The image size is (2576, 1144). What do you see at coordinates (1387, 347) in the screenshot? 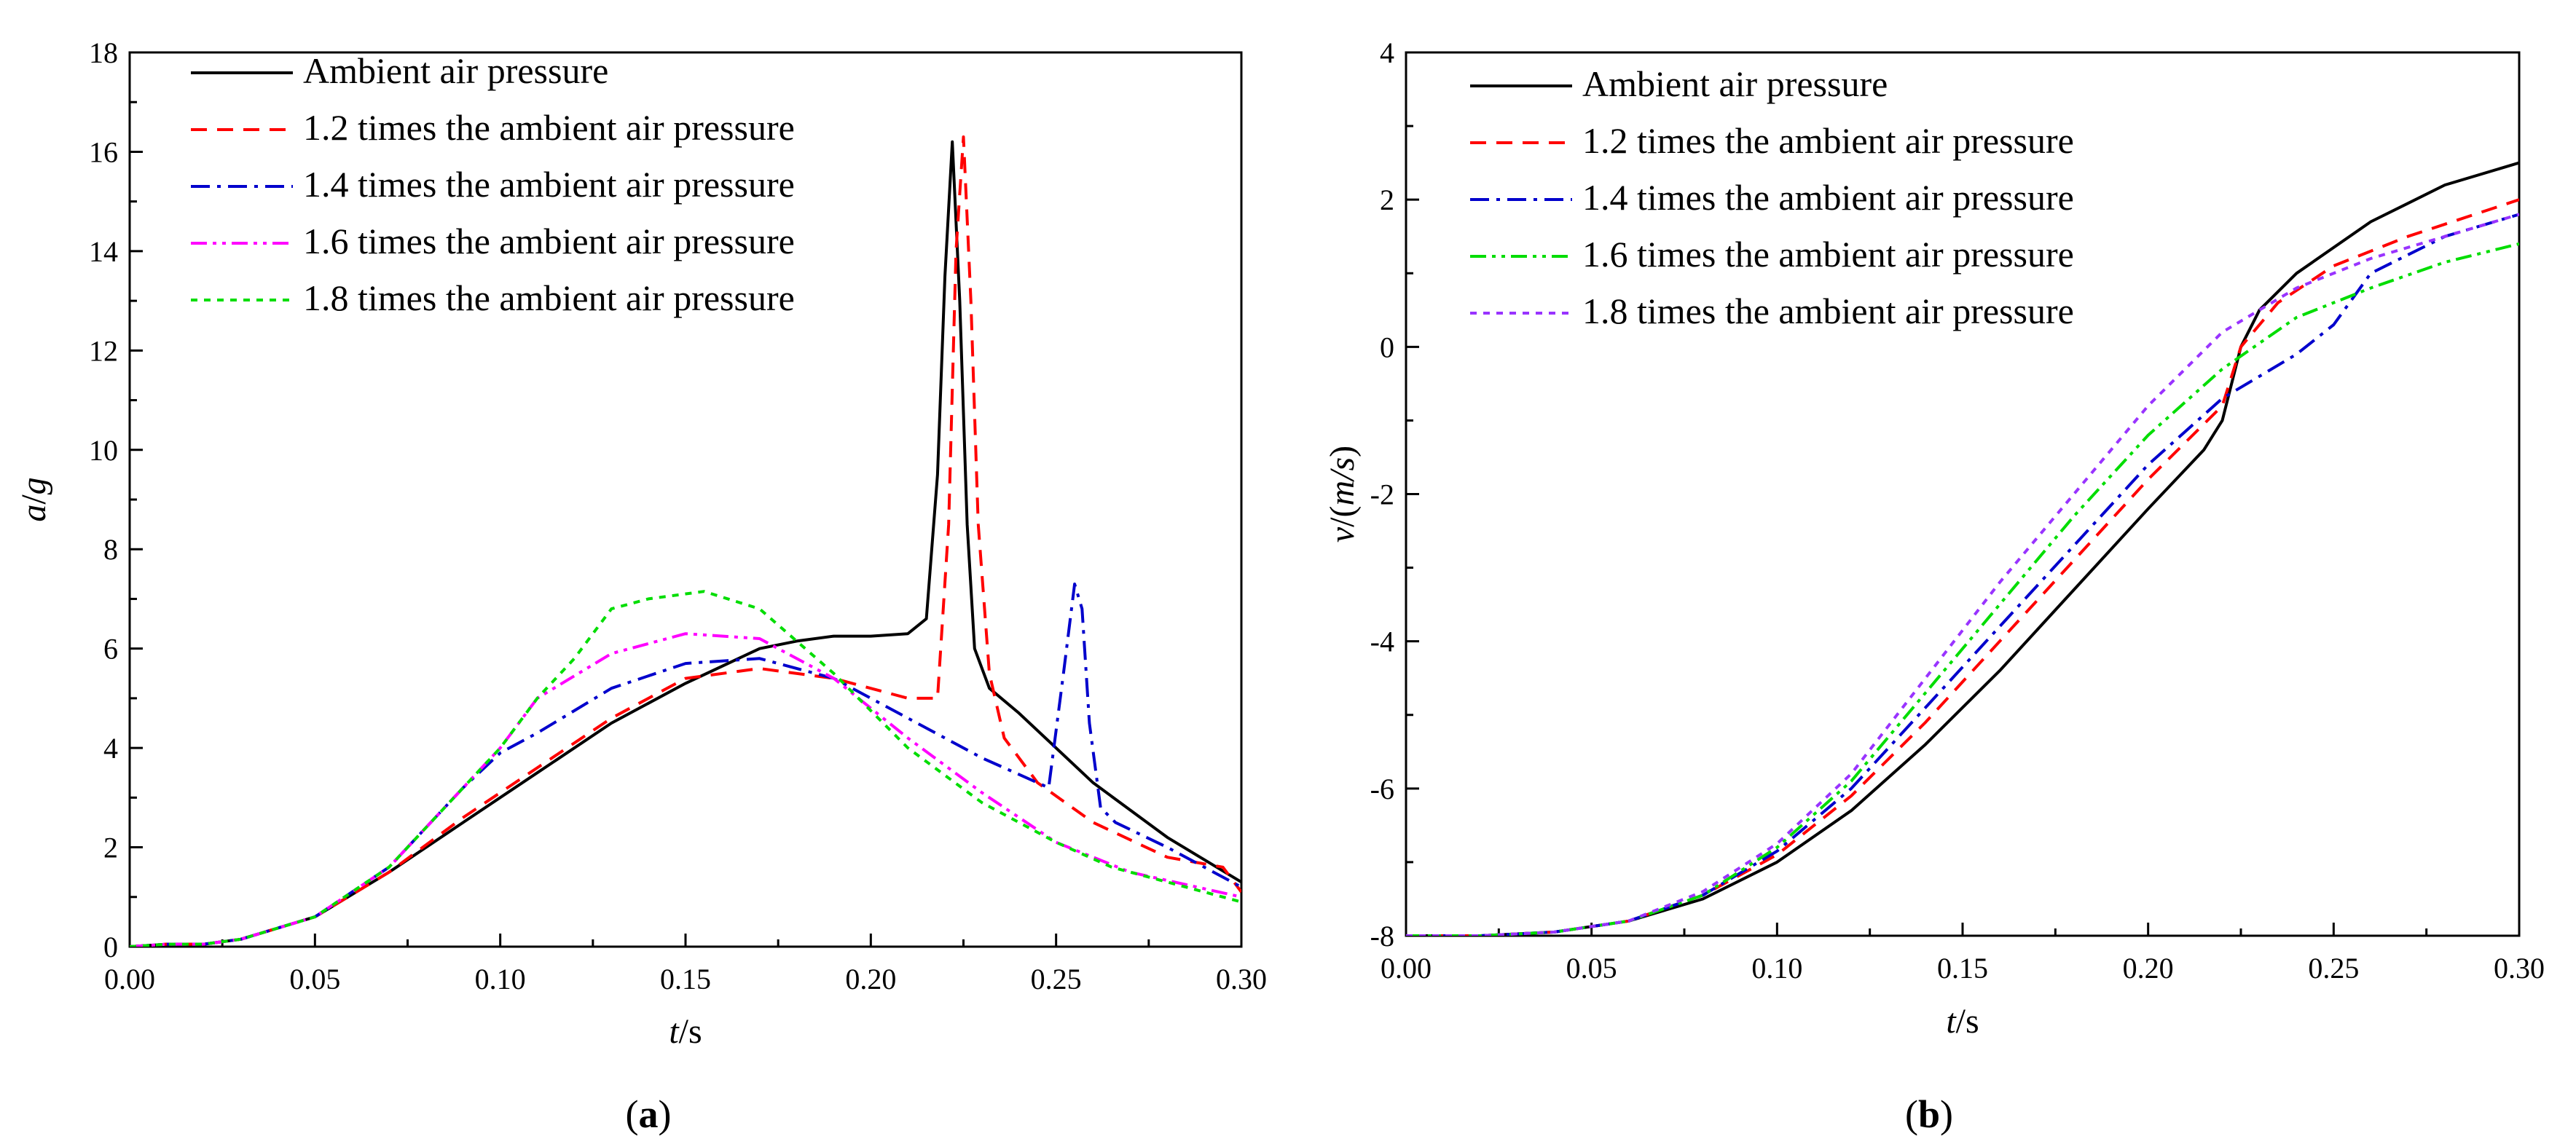
I see `panel-b-y-tick-label: 0` at bounding box center [1387, 347].